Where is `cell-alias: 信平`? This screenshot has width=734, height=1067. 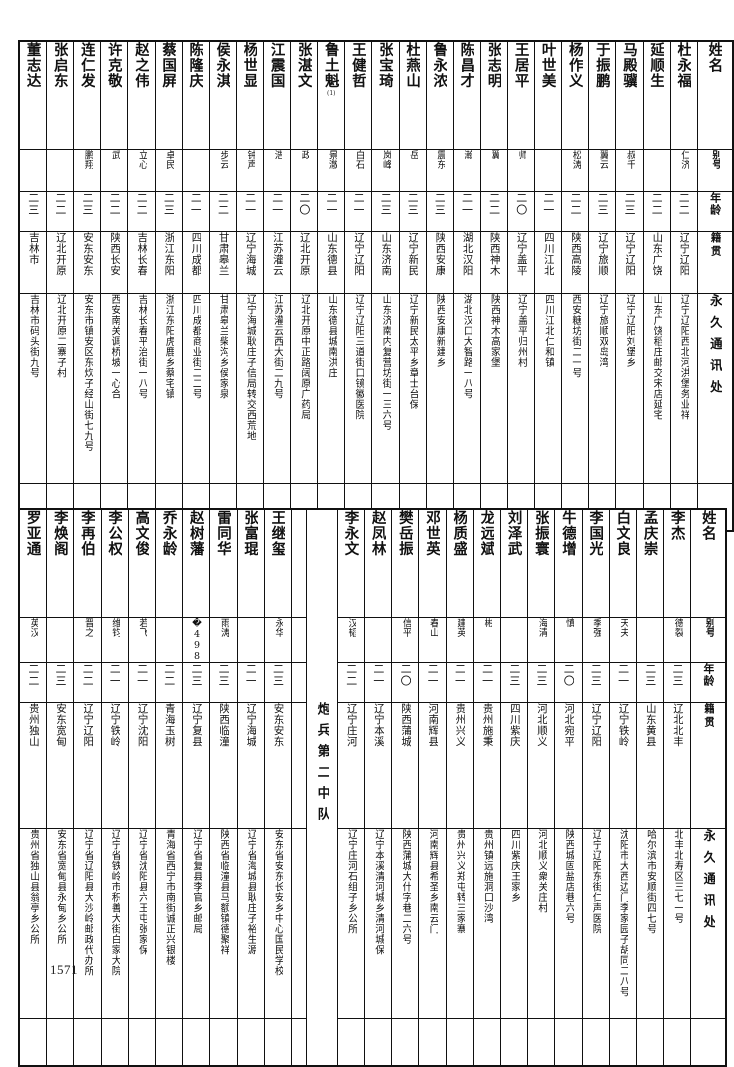 cell-alias: 信平 is located at coordinates (405, 639).